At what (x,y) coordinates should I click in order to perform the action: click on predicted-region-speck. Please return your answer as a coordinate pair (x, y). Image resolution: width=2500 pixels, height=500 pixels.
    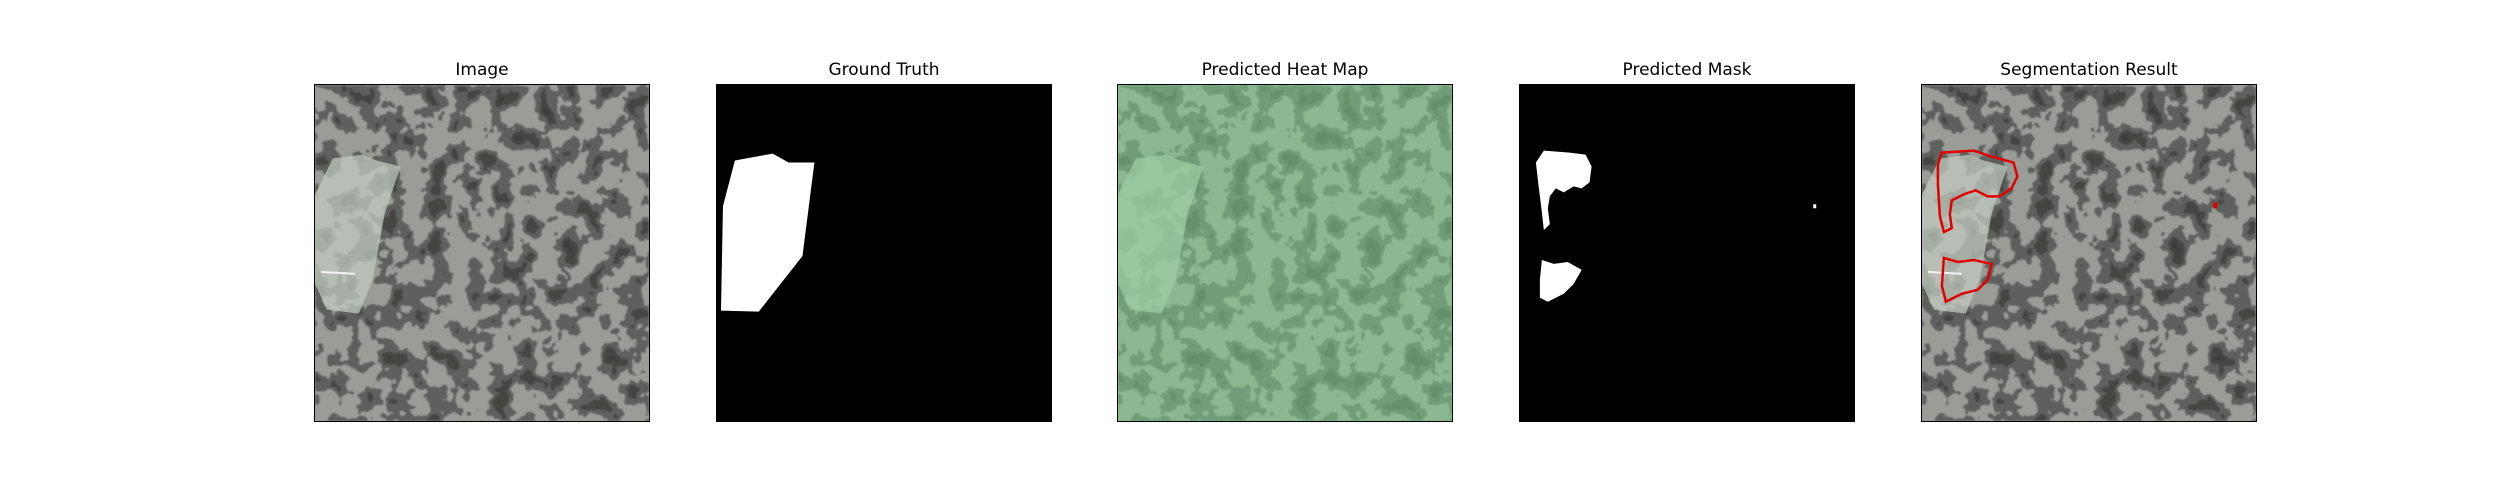
    Looking at the image, I should click on (1815, 206).